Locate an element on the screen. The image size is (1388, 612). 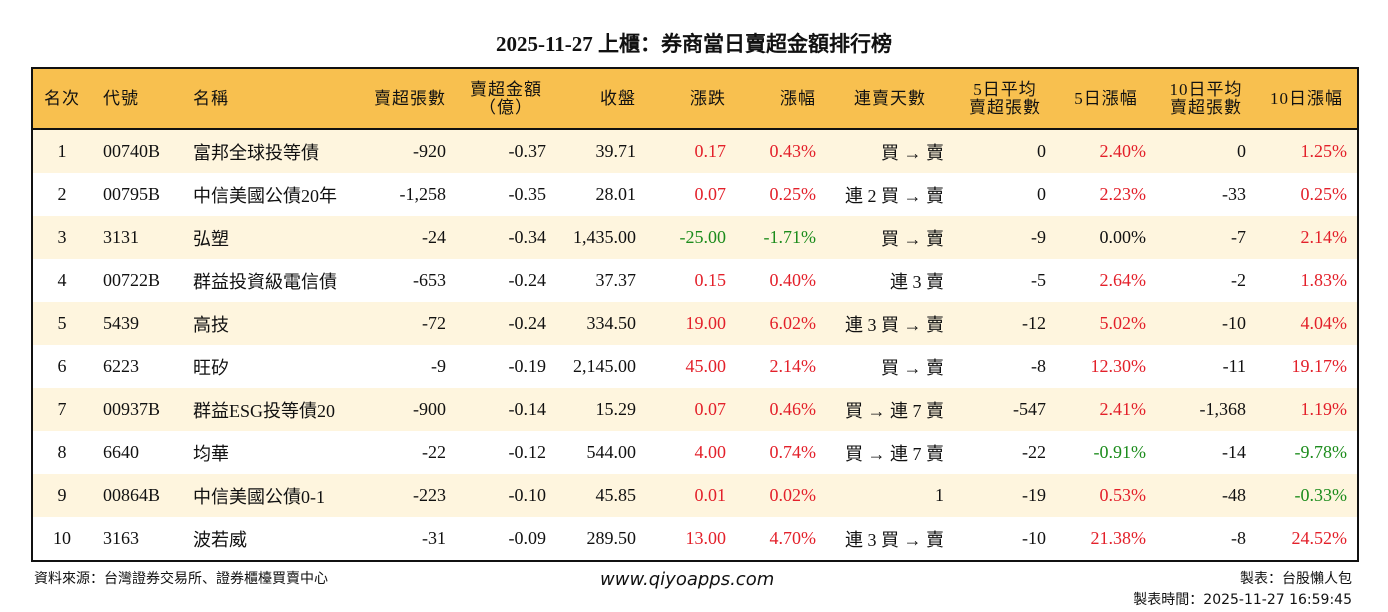
column-header: 名次 is located at coordinates (62, 98).